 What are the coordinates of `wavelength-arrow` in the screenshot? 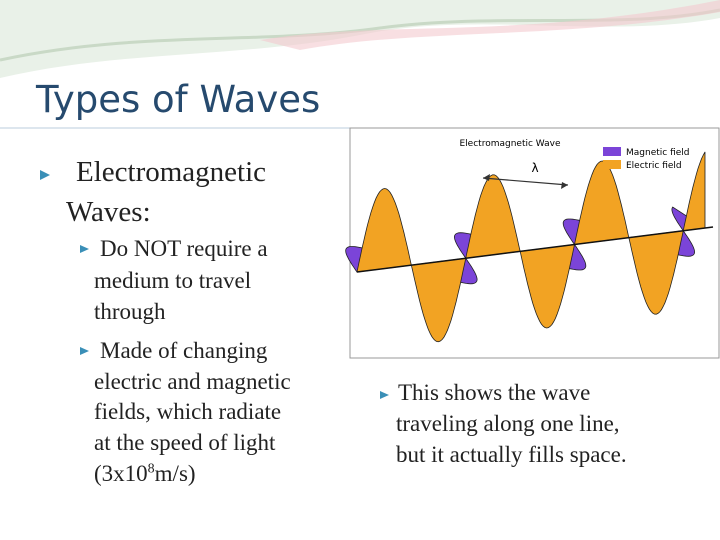 It's located at (525, 181).